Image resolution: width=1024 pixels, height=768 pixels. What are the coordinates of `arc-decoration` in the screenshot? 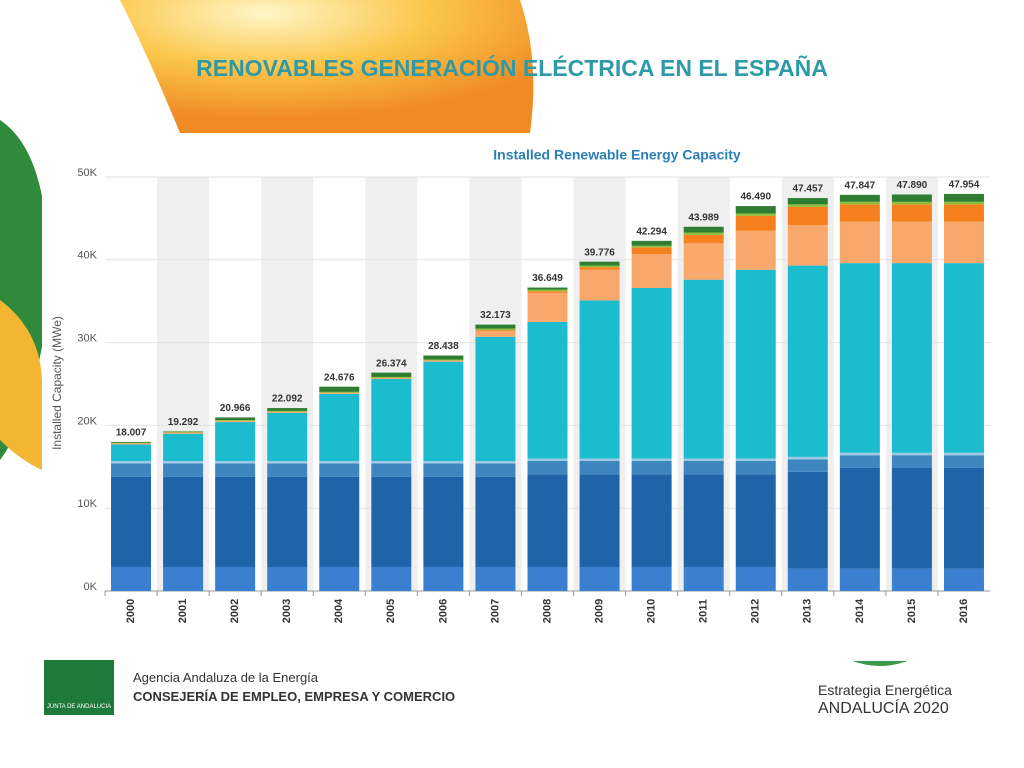 It's located at (880, 663).